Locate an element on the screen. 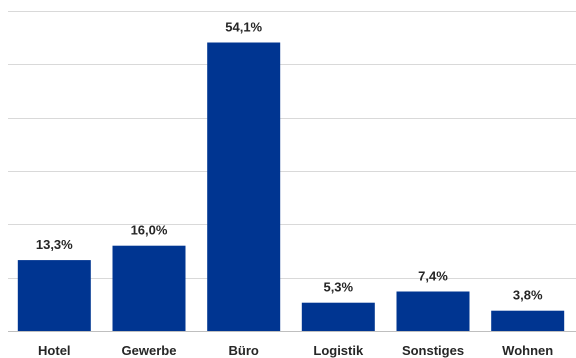 This screenshot has width=576, height=358. category-label-logistik: Logistik is located at coordinates (338, 350).